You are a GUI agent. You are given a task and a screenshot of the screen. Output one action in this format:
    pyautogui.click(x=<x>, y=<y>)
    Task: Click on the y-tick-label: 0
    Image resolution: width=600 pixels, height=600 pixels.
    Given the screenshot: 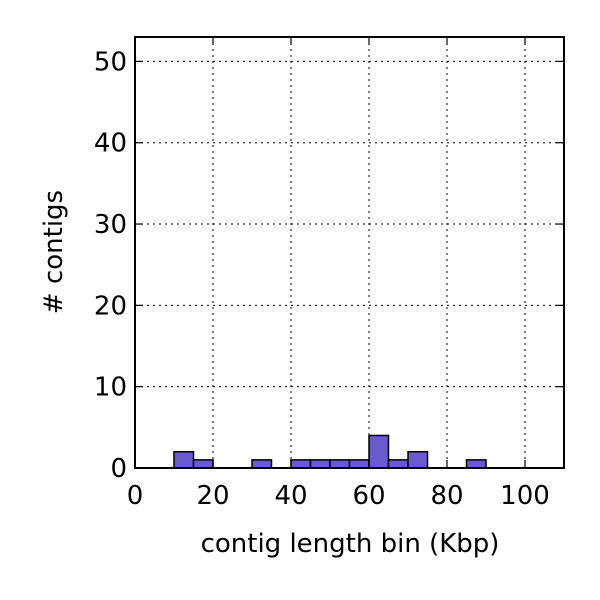 What is the action you would take?
    pyautogui.click(x=118, y=469)
    